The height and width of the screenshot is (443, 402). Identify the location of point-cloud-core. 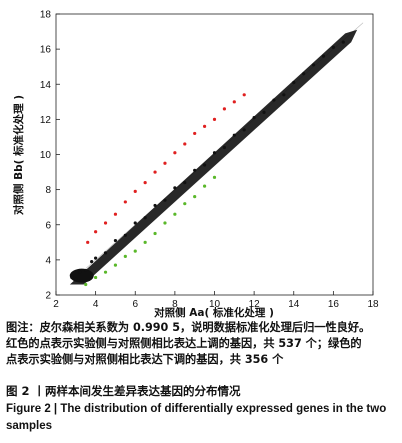
(81, 275).